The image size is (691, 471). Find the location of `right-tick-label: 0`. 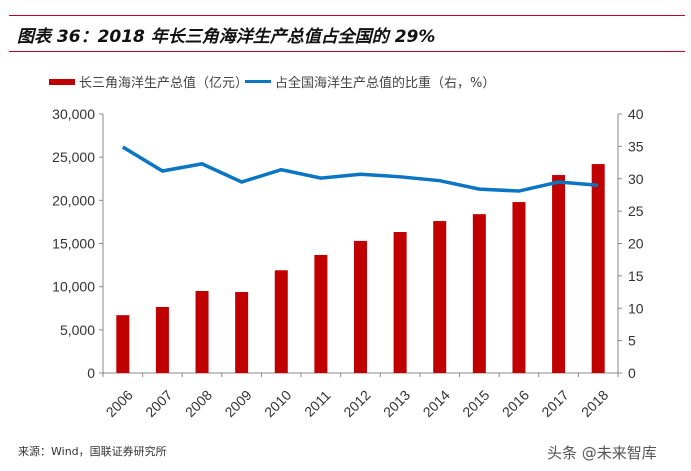

right-tick-label: 0 is located at coordinates (632, 373).